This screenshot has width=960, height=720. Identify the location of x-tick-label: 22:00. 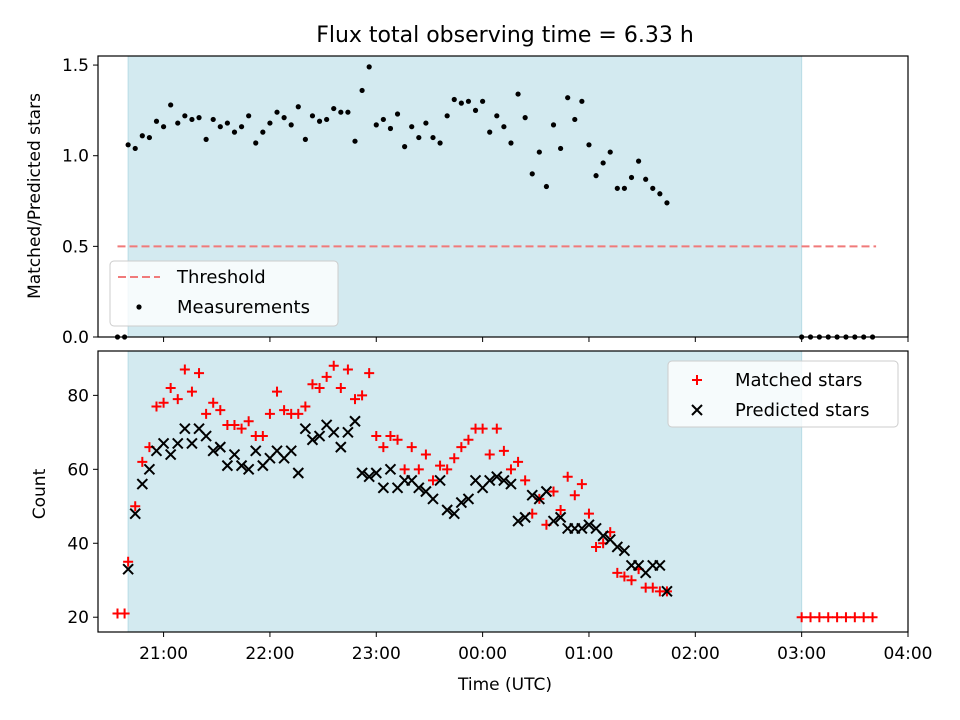
(269, 654).